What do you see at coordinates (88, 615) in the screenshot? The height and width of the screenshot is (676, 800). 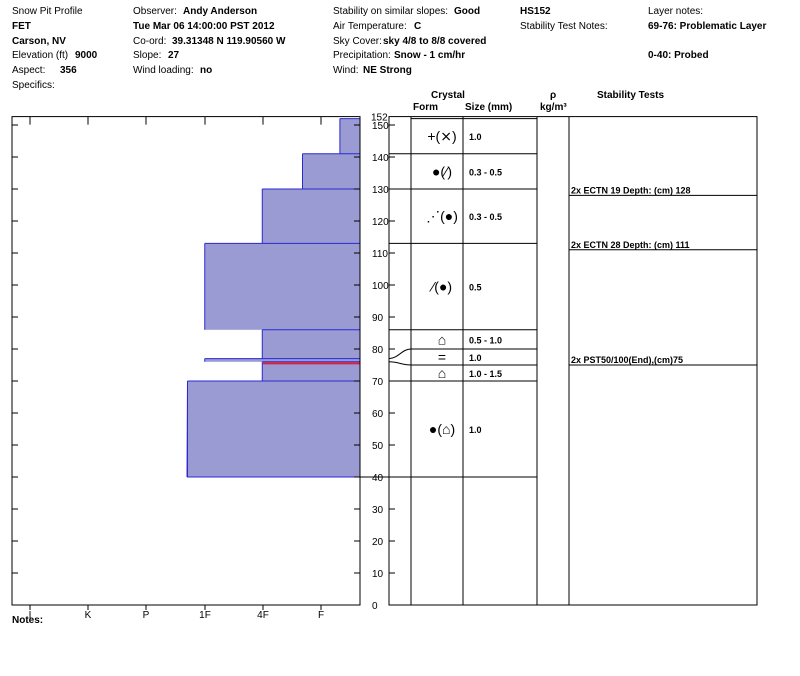 I see `hardness-scale-label: K` at bounding box center [88, 615].